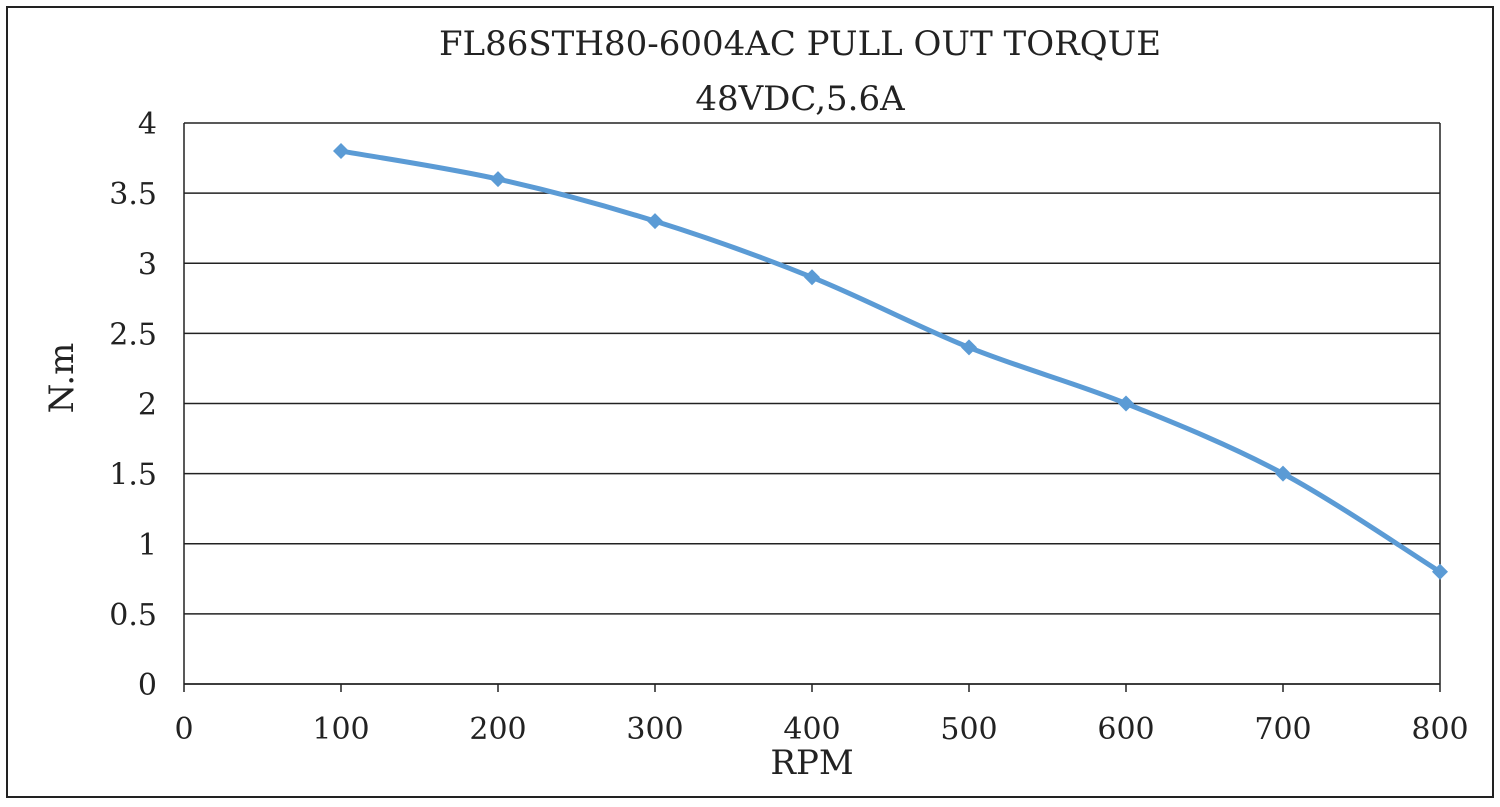 The width and height of the screenshot is (1500, 807). I want to click on x-tick-label: 200, so click(497, 729).